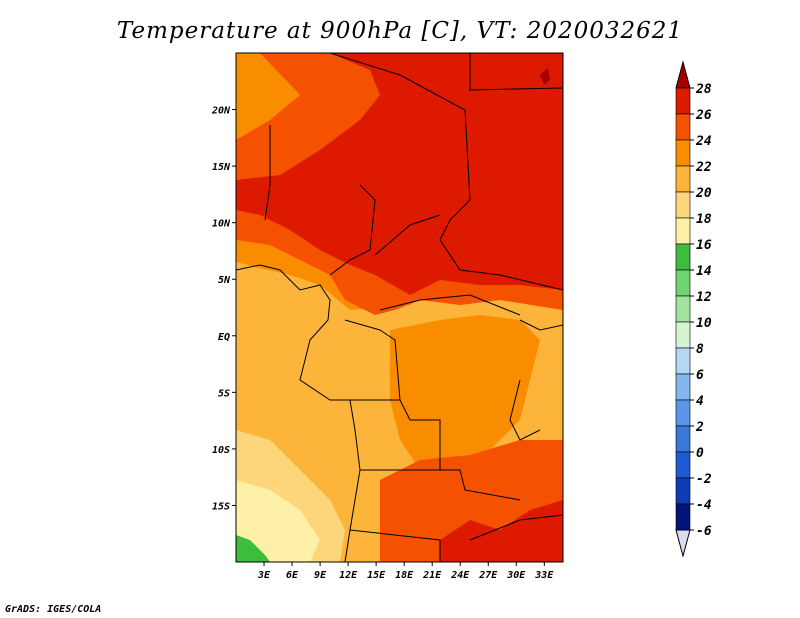 Image resolution: width=800 pixels, height=618 pixels. I want to click on colorbar-label: 18, so click(704, 219).